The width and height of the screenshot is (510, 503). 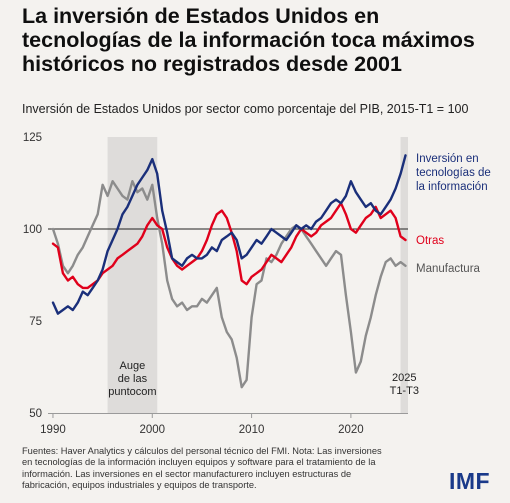 What do you see at coordinates (448, 269) in the screenshot?
I see `series-label: Manufactura` at bounding box center [448, 269].